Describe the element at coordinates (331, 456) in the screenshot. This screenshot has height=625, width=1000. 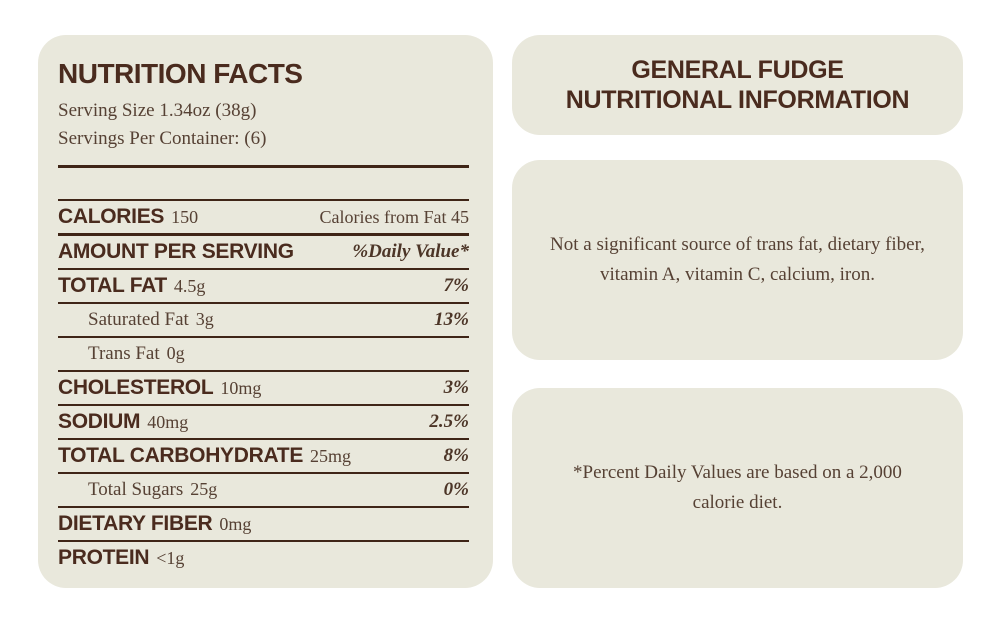
I see `row-value: 25mg` at that location.